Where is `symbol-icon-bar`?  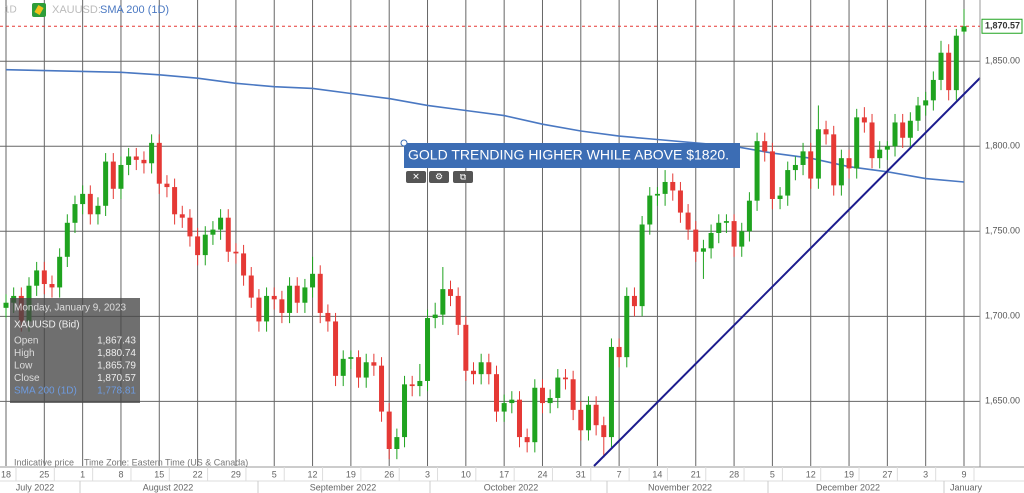
symbol-icon-bar is located at coordinates (39, 10).